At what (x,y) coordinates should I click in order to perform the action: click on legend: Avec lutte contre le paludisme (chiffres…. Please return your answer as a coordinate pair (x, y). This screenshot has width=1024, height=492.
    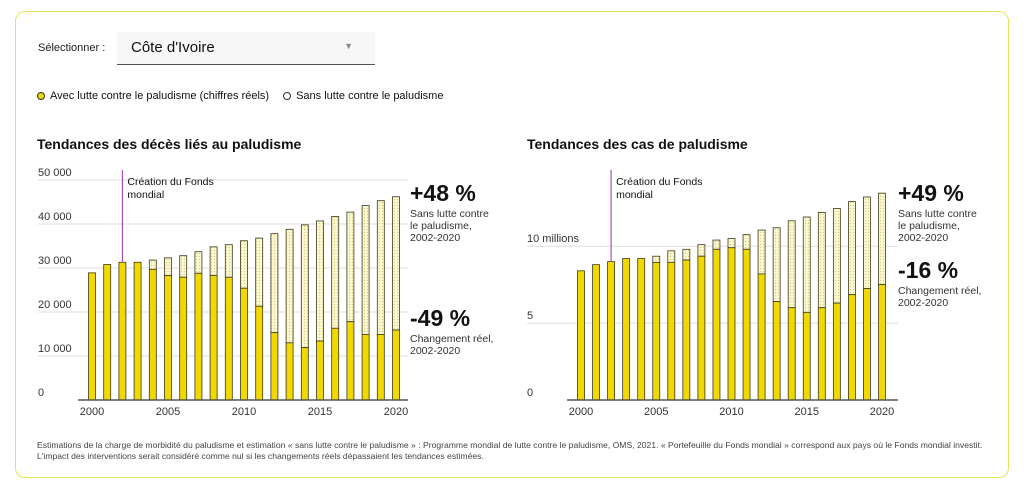
    Looking at the image, I should click on (240, 96).